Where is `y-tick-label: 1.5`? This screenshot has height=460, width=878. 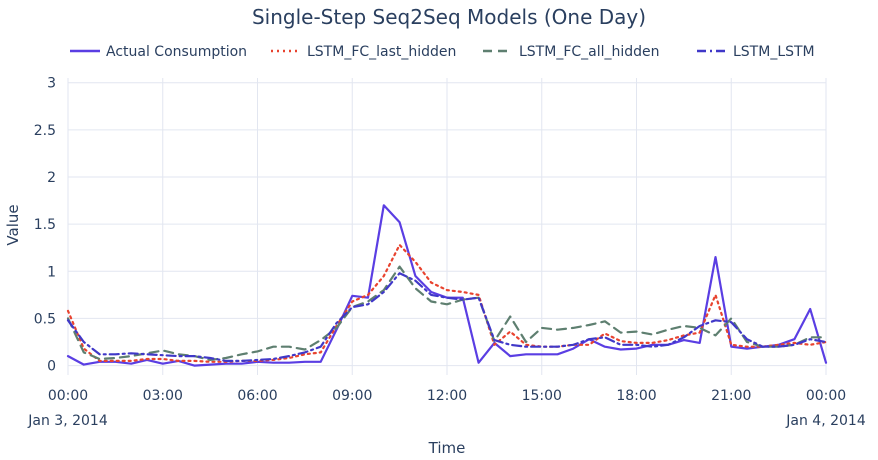 y-tick-label: 1.5 is located at coordinates (45, 225).